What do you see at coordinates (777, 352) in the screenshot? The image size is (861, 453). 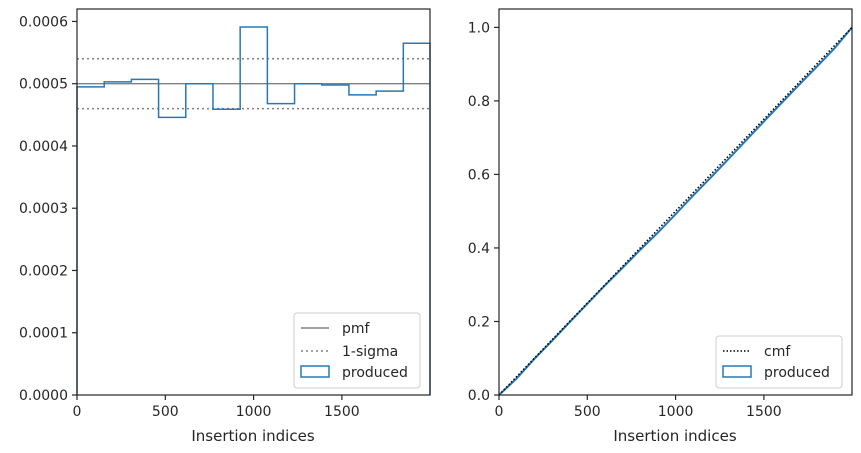 I see `cmf-legend-cmf-label: cmf` at bounding box center [777, 352].